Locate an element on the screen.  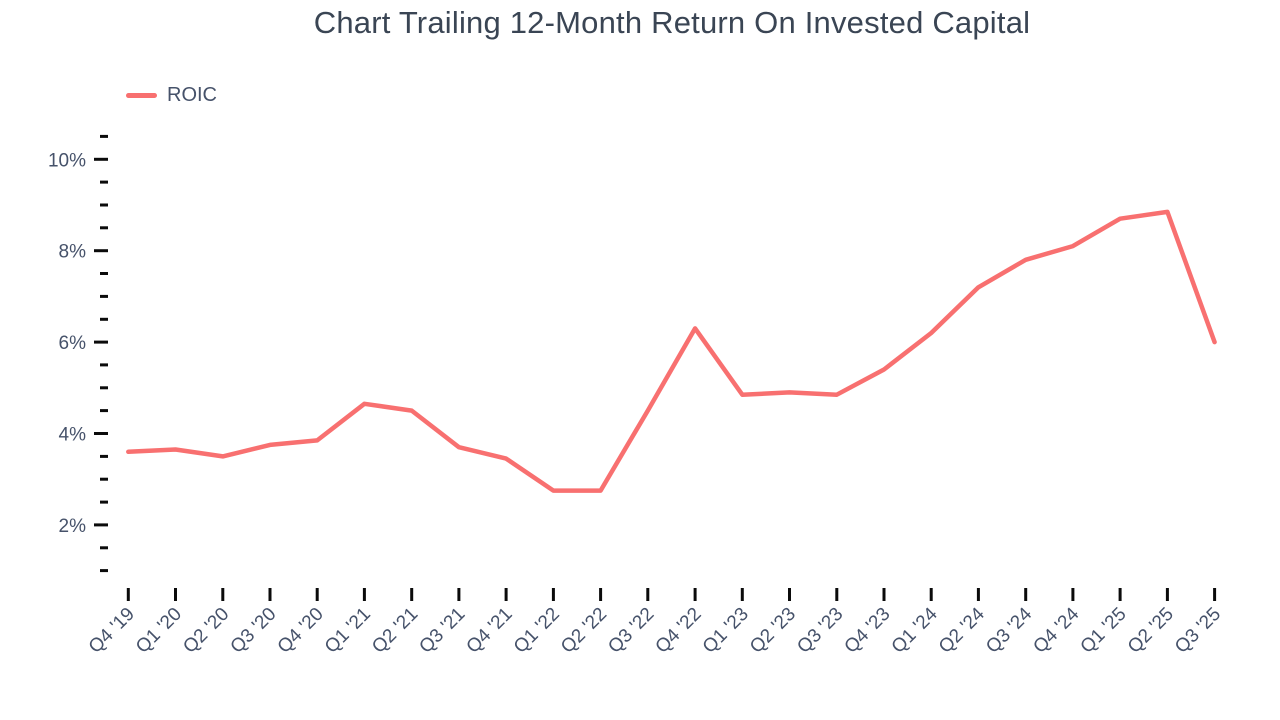
x-axis-label: Q3 '21 is located at coordinates (442, 631).